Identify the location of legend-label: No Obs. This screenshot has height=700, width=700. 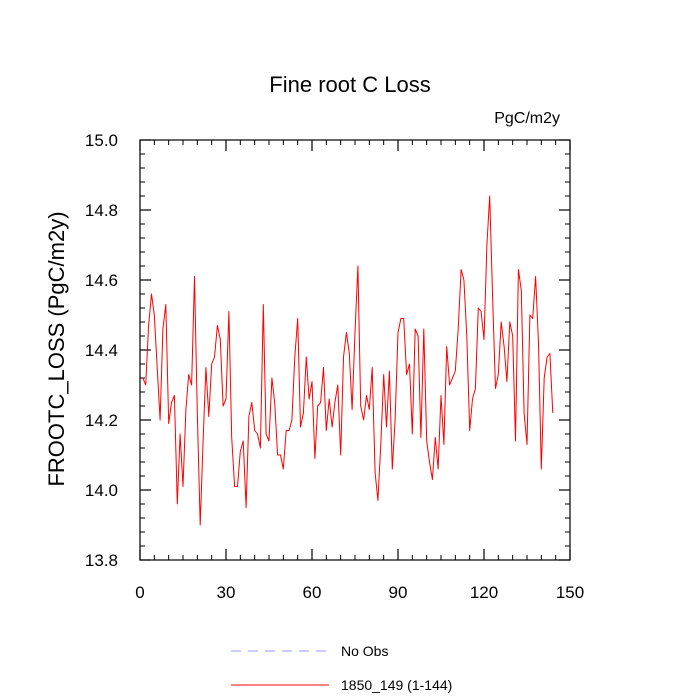
(364, 651).